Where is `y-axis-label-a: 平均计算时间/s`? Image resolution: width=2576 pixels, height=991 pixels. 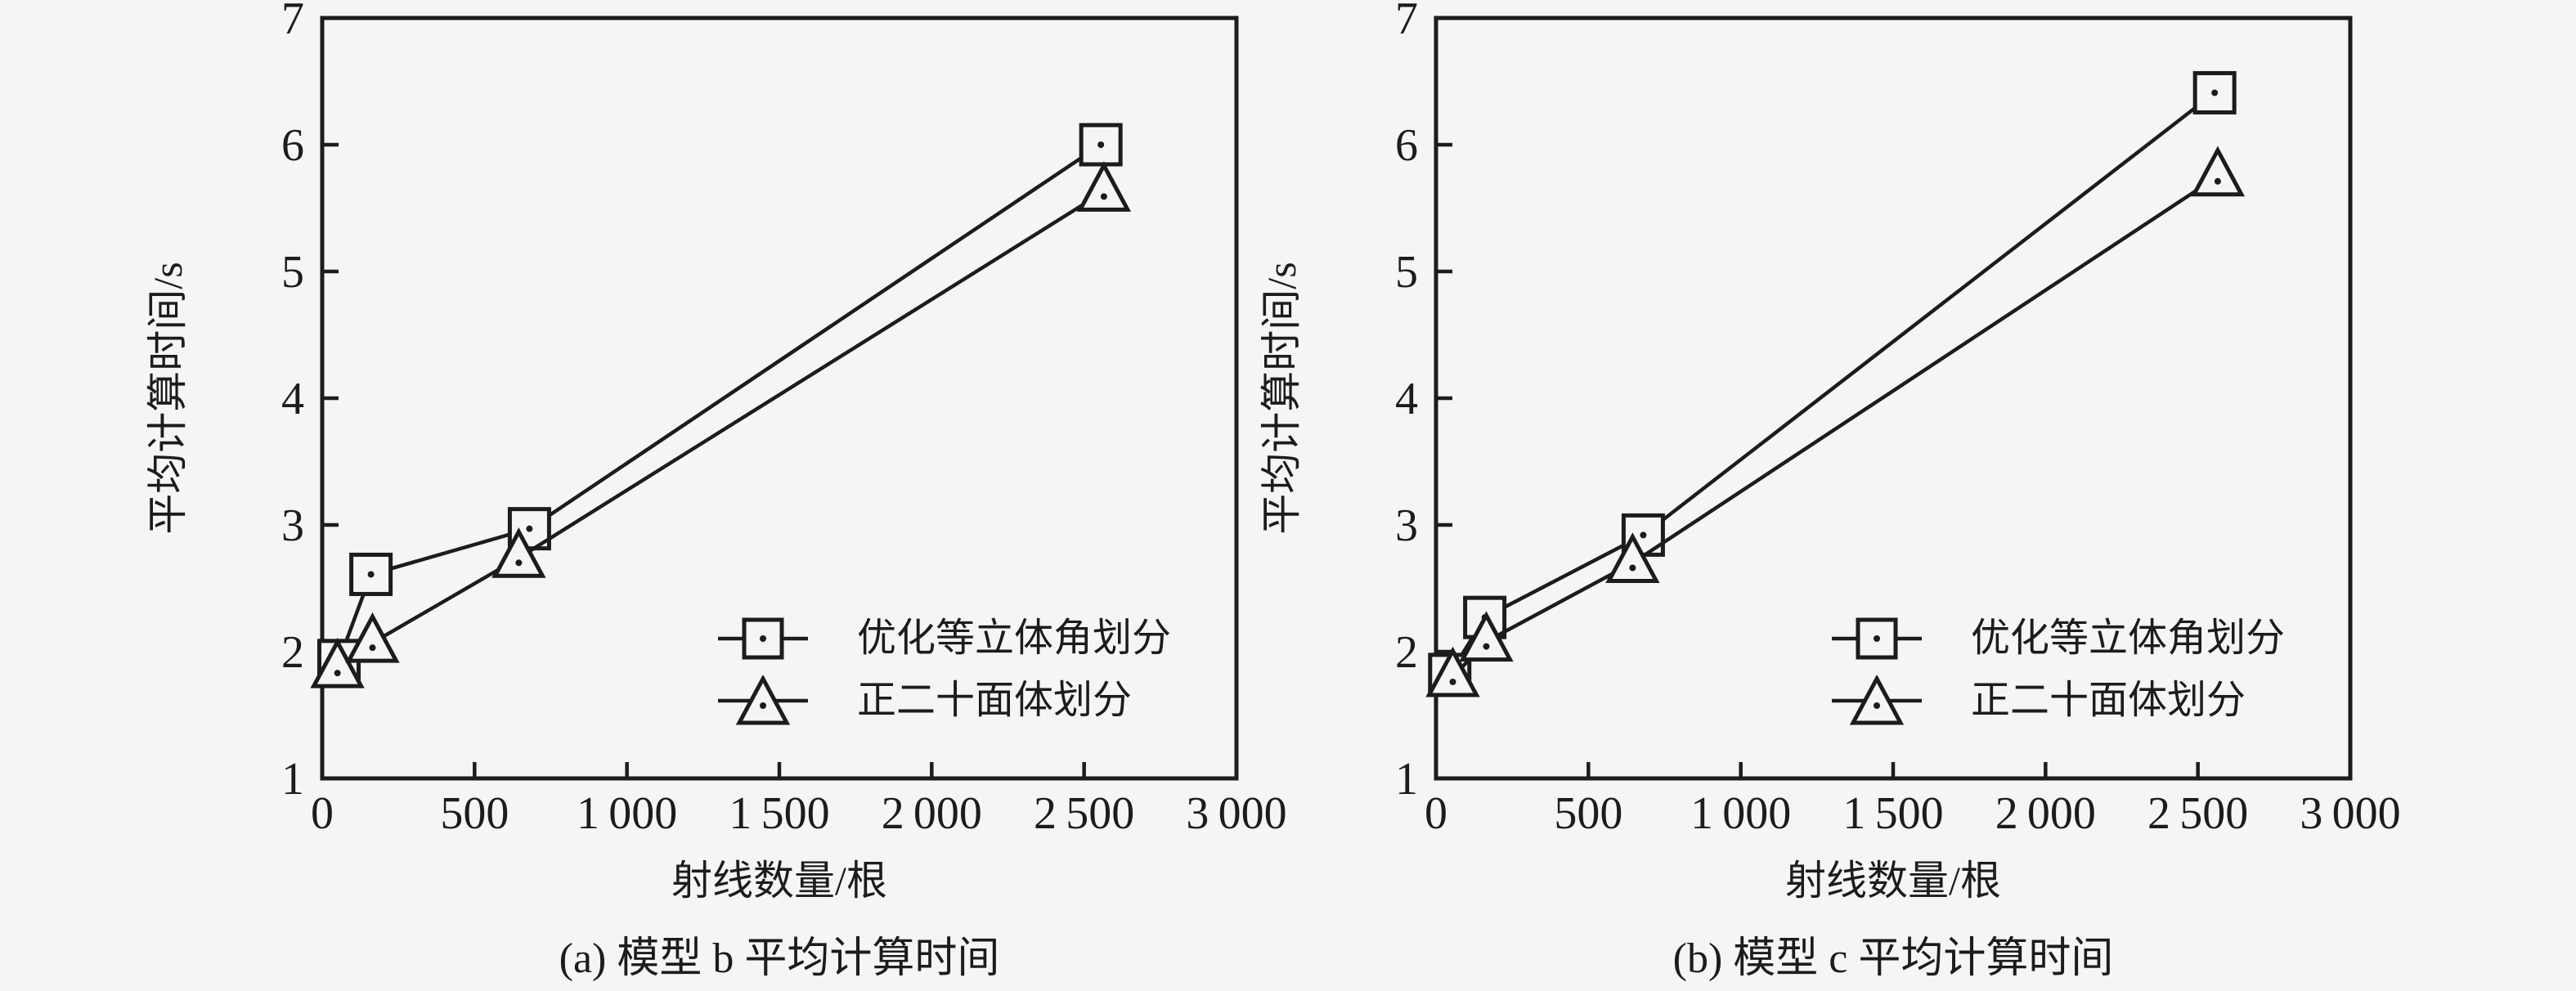 y-axis-label-a: 平均计算时间/s is located at coordinates (168, 398).